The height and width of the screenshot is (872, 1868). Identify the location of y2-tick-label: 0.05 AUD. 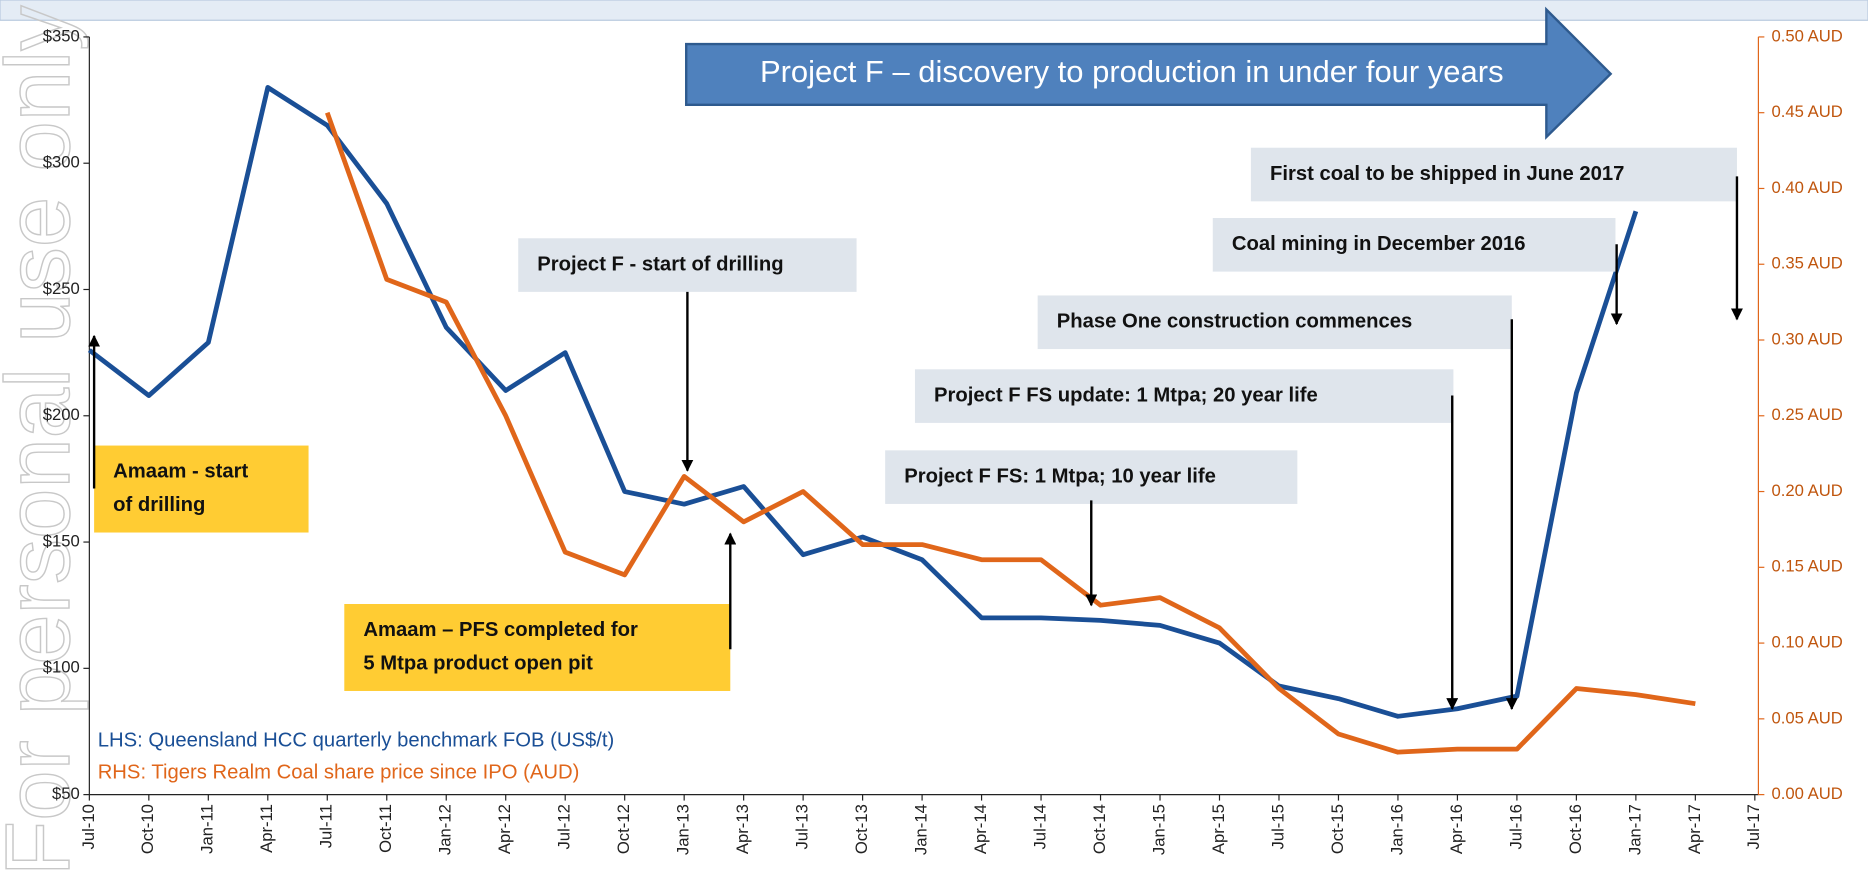
(1807, 717).